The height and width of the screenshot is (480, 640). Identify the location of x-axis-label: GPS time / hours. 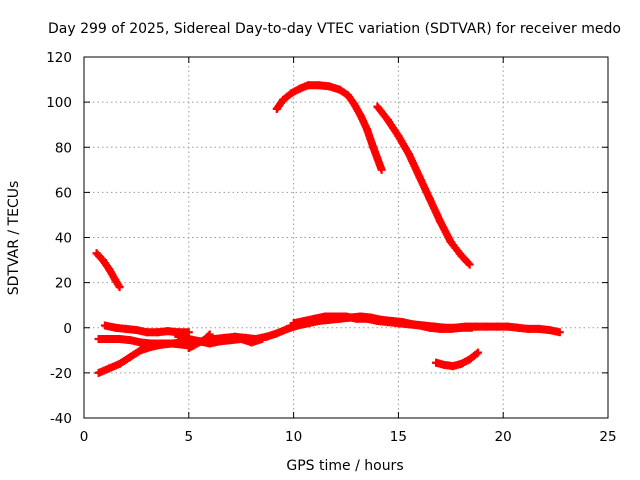
(344, 466).